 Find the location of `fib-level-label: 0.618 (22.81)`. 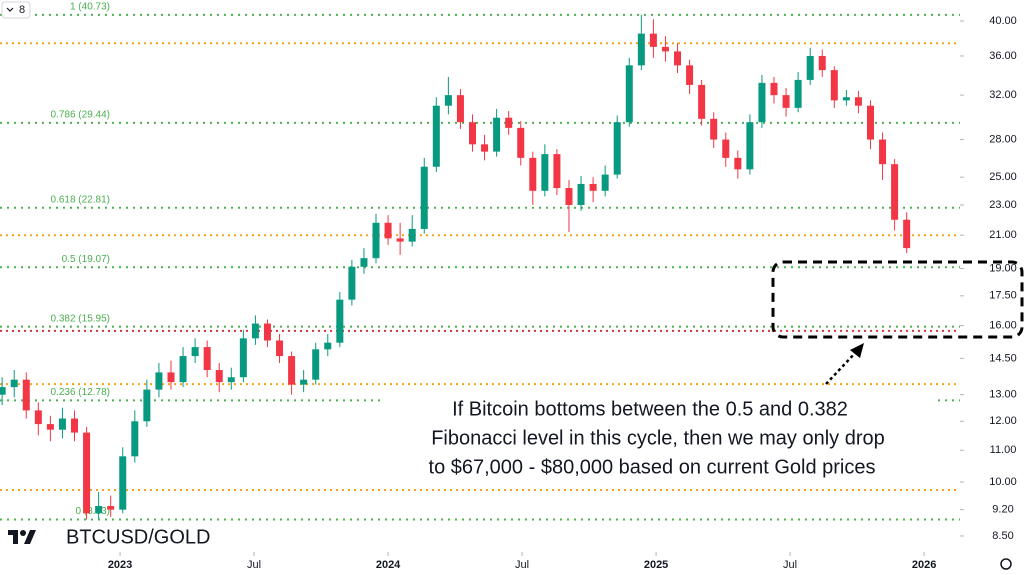

fib-level-label: 0.618 (22.81) is located at coordinates (81, 199).